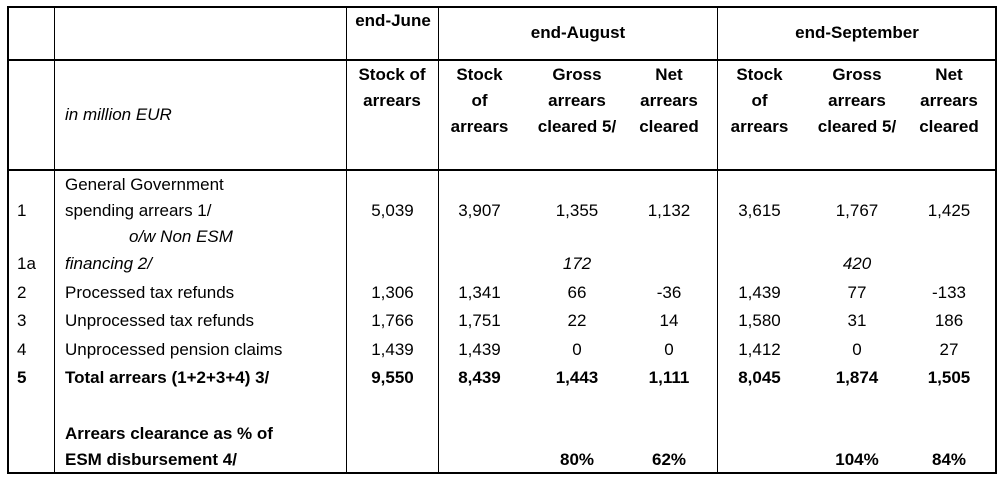 This screenshot has width=1003, height=480. I want to click on clearance-aug-gross: 80%, so click(577, 459).